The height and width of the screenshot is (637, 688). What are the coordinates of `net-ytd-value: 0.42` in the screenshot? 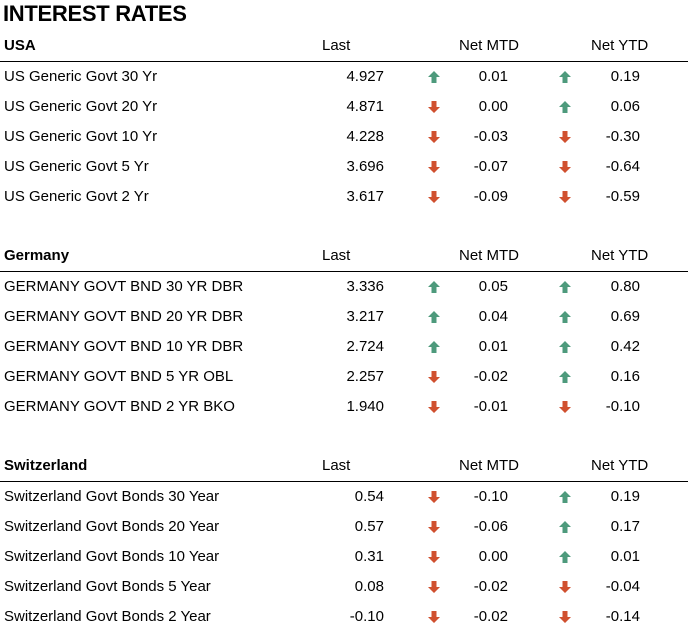 It's located at (625, 346).